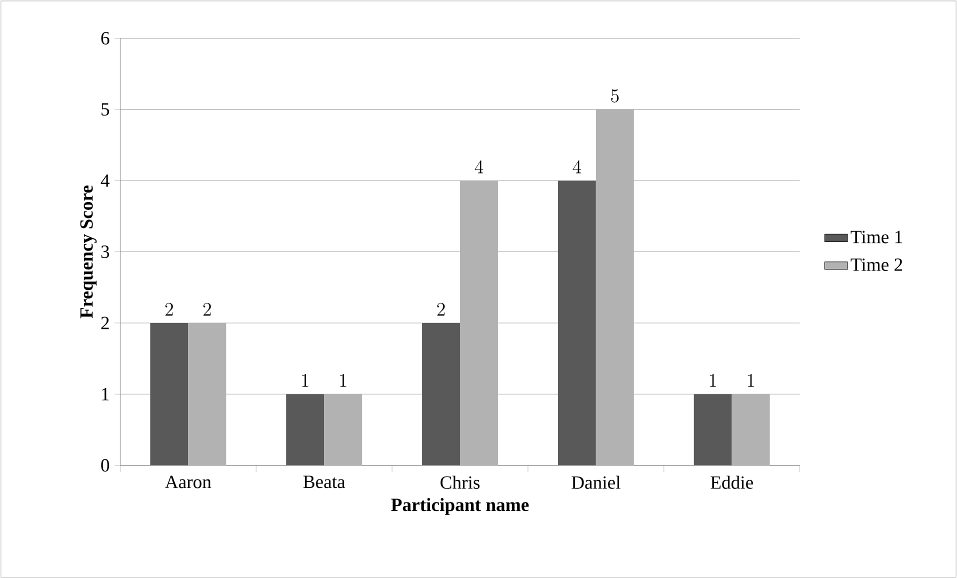 The image size is (957, 578). I want to click on y-tick-label: 6, so click(105, 38).